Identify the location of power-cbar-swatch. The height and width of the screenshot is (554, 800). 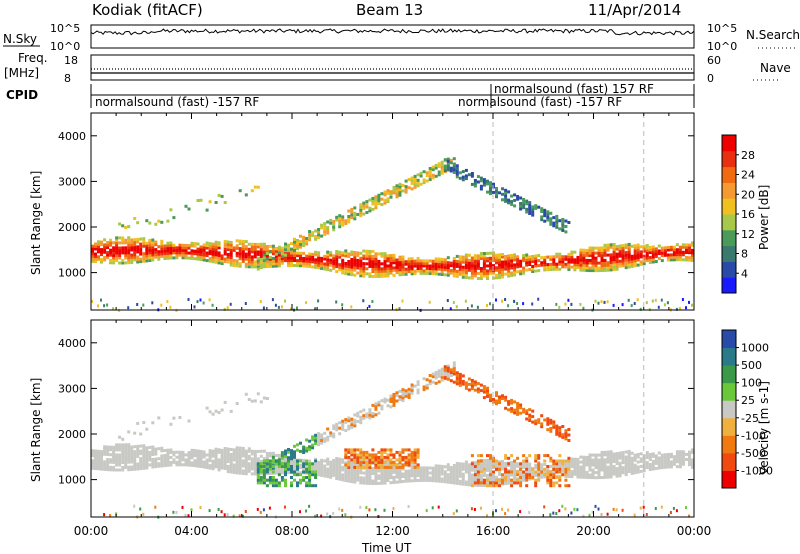
(729, 238).